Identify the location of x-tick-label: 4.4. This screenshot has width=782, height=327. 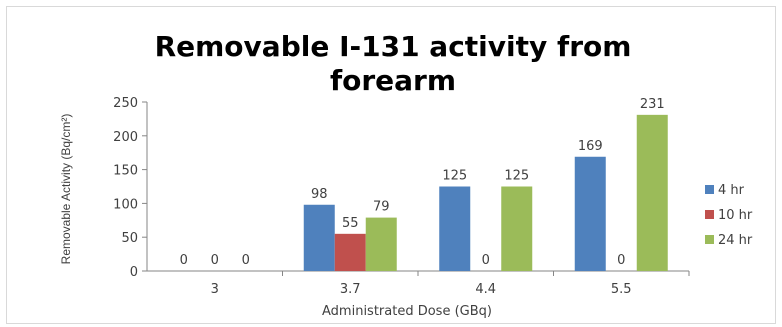
(485, 289).